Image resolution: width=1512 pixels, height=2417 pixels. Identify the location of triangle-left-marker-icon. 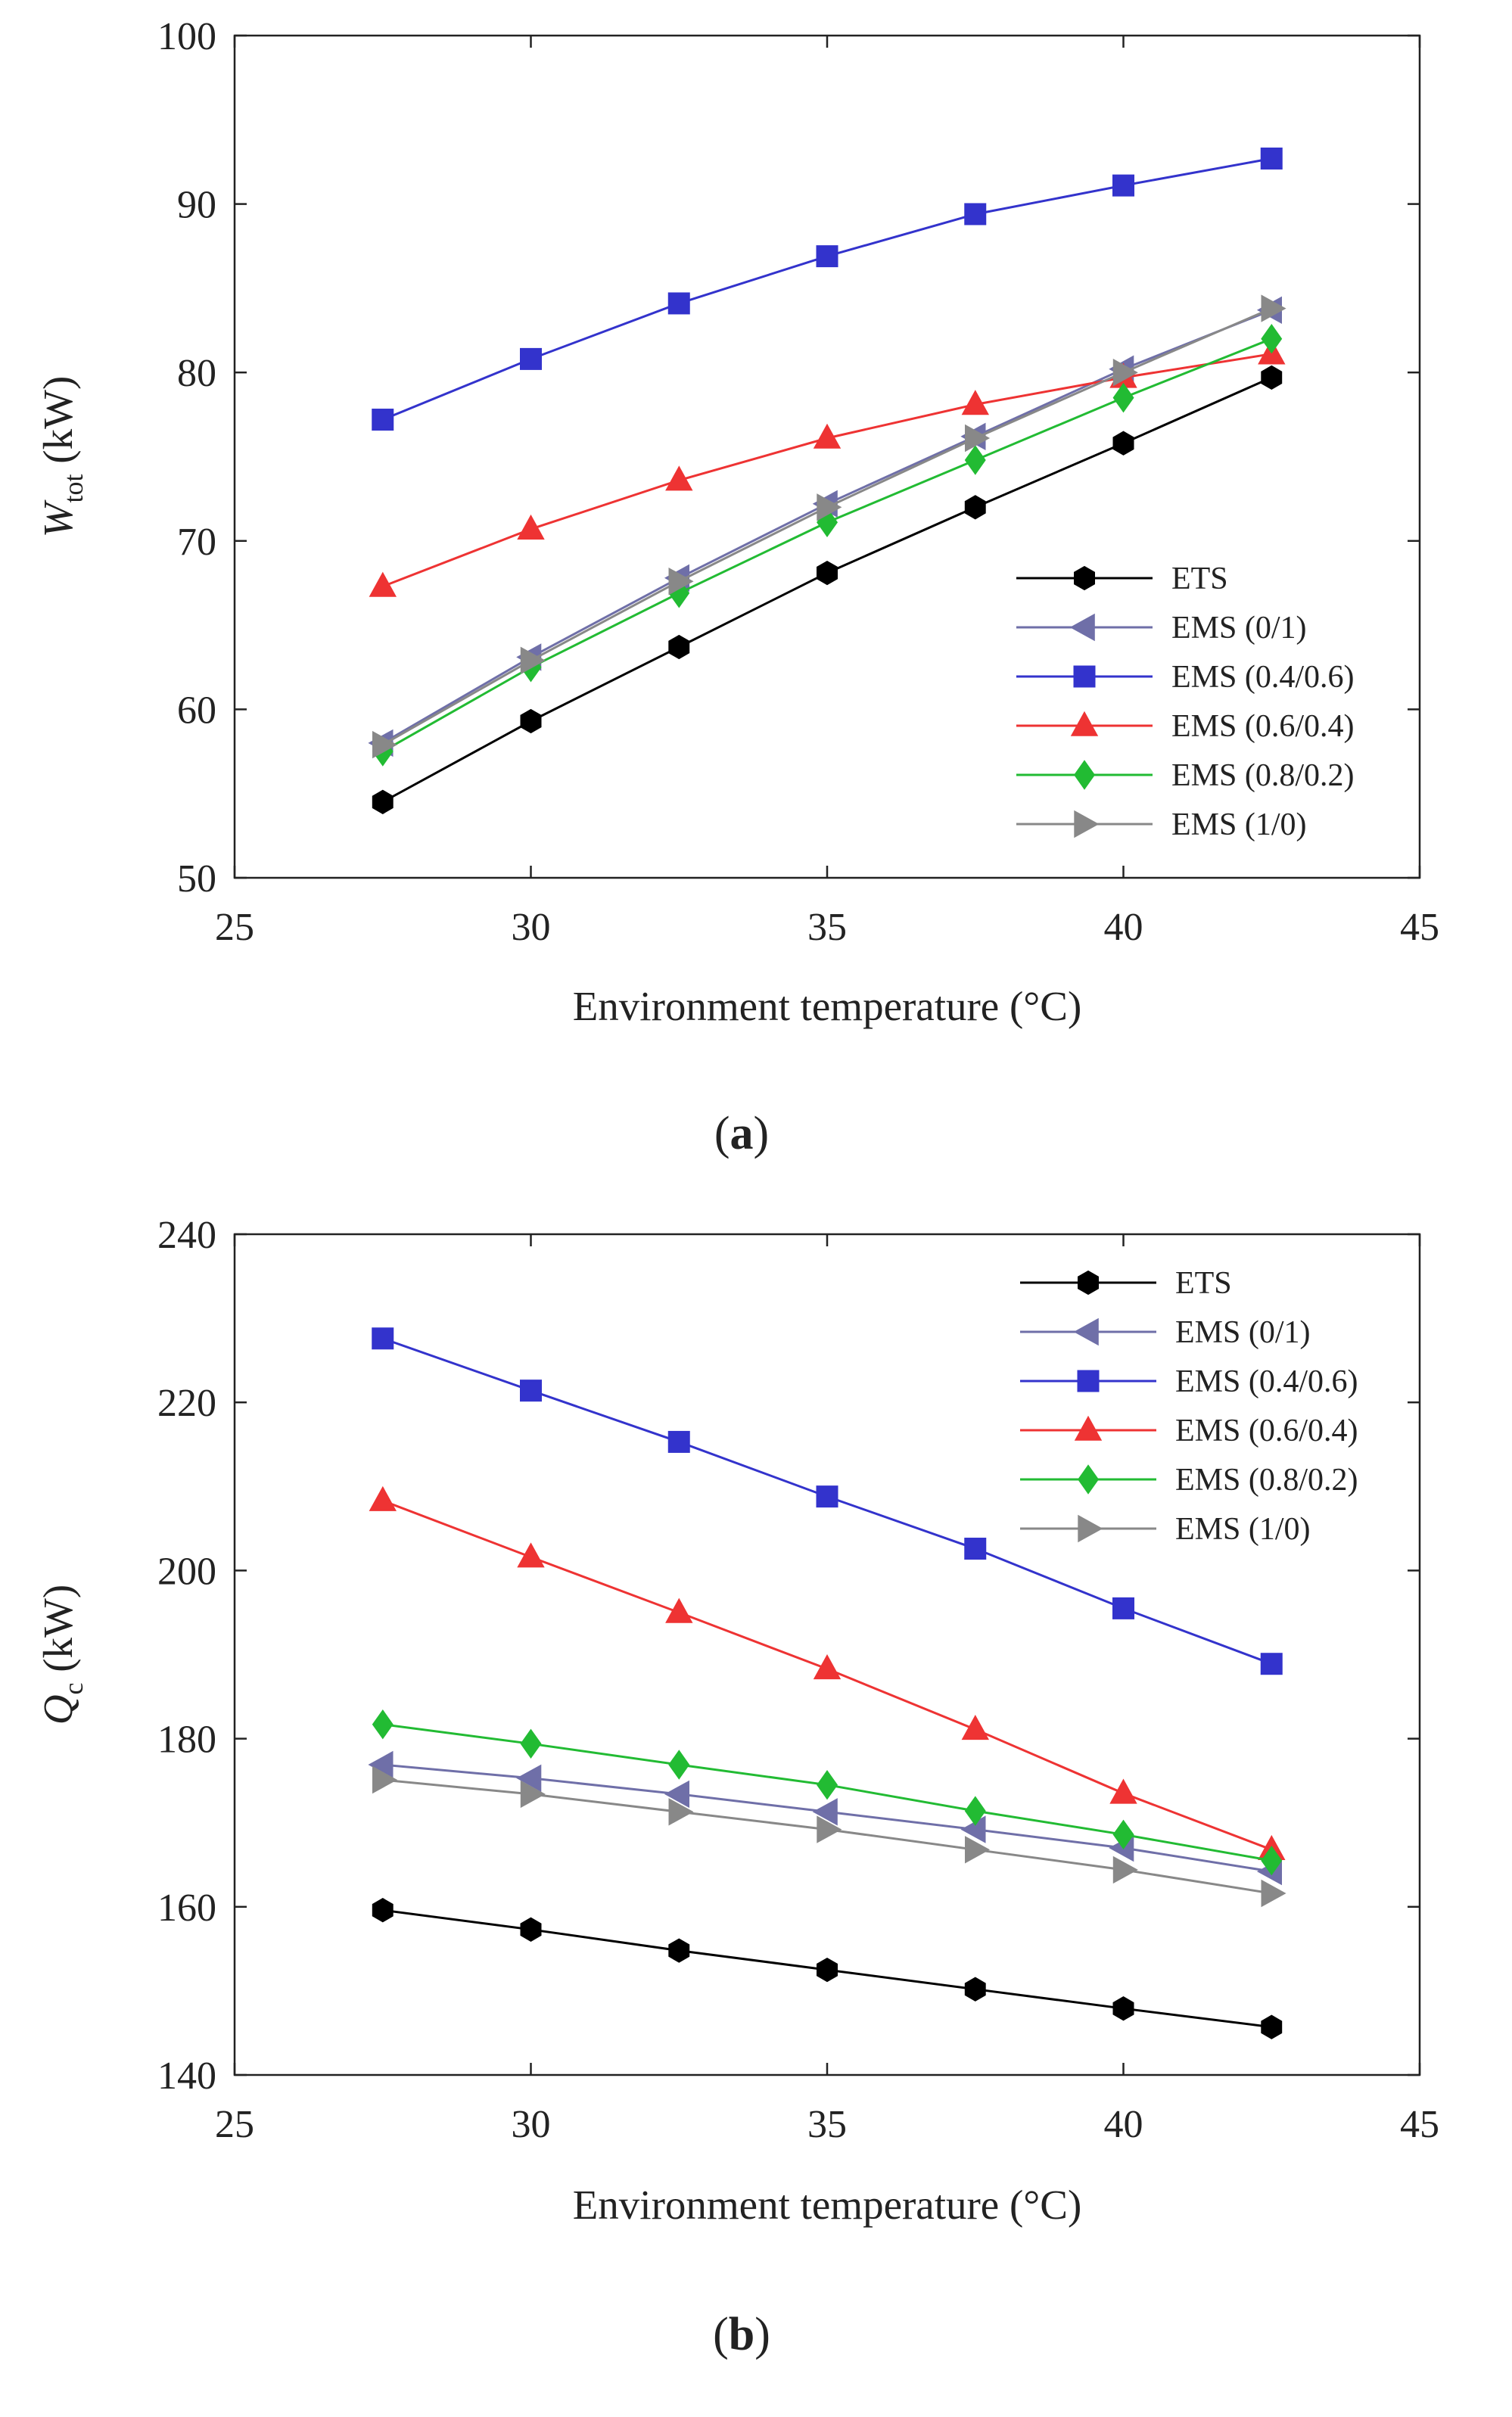
(1082, 627).